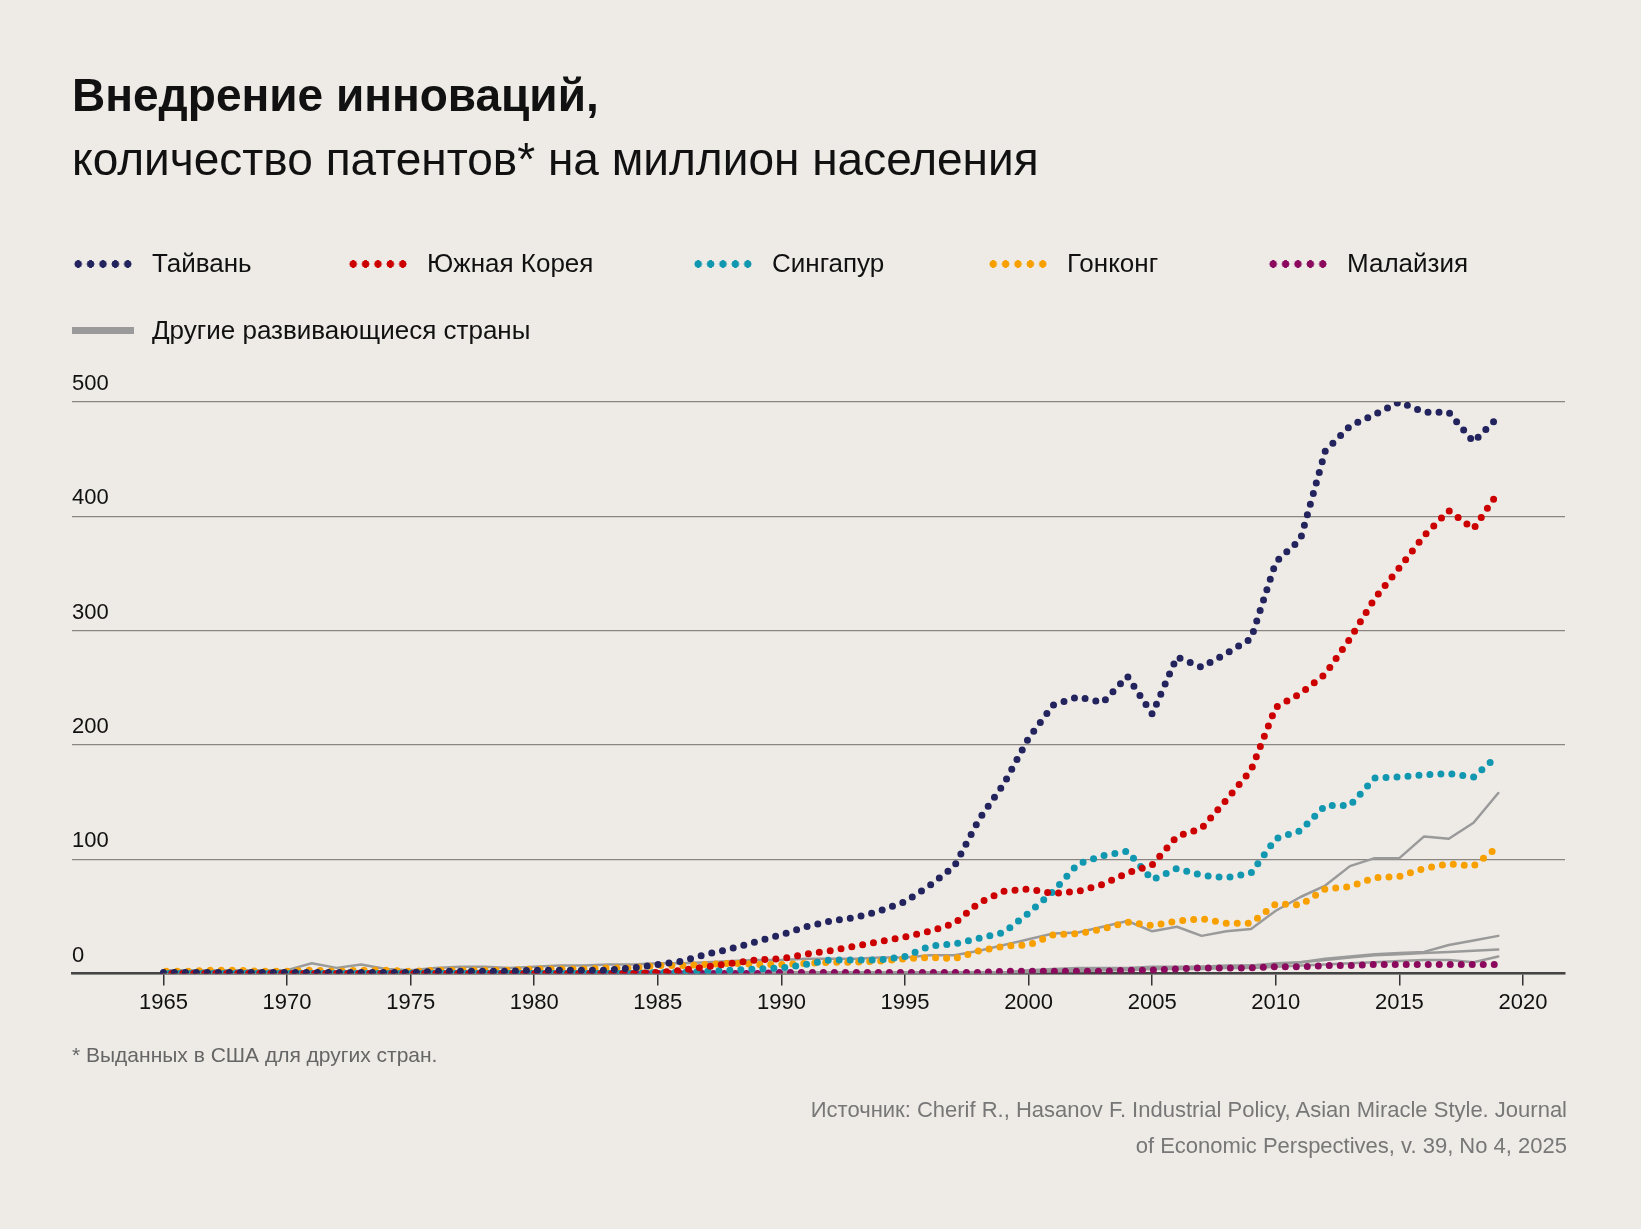 This screenshot has width=1641, height=1229. What do you see at coordinates (905, 1001) in the screenshot?
I see `x-tick-label: 1995` at bounding box center [905, 1001].